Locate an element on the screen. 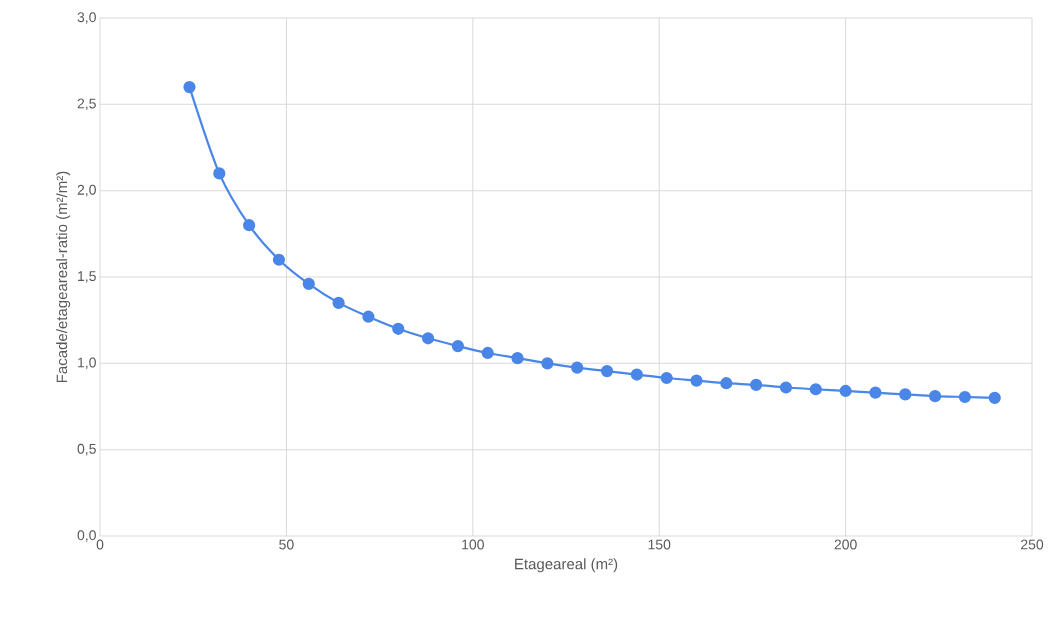  y-tick-label: 2,0 is located at coordinates (86, 190).